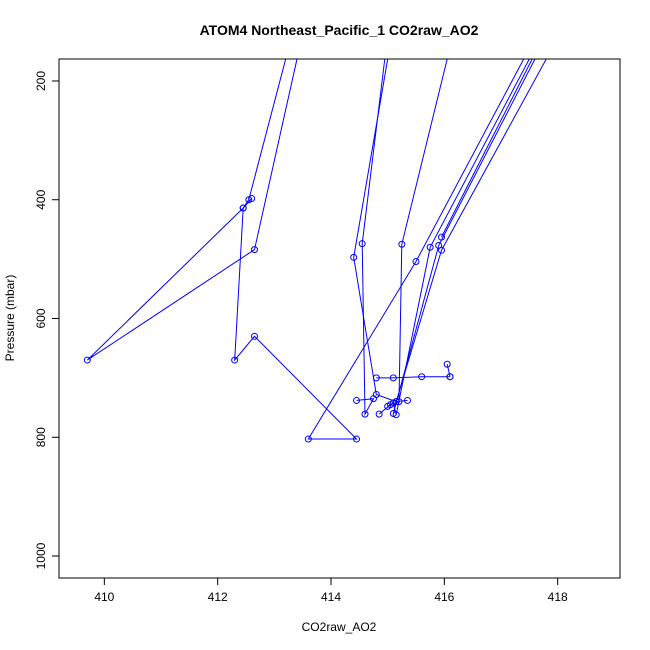 The width and height of the screenshot is (650, 650). I want to click on x-tick-label: 418, so click(558, 597).